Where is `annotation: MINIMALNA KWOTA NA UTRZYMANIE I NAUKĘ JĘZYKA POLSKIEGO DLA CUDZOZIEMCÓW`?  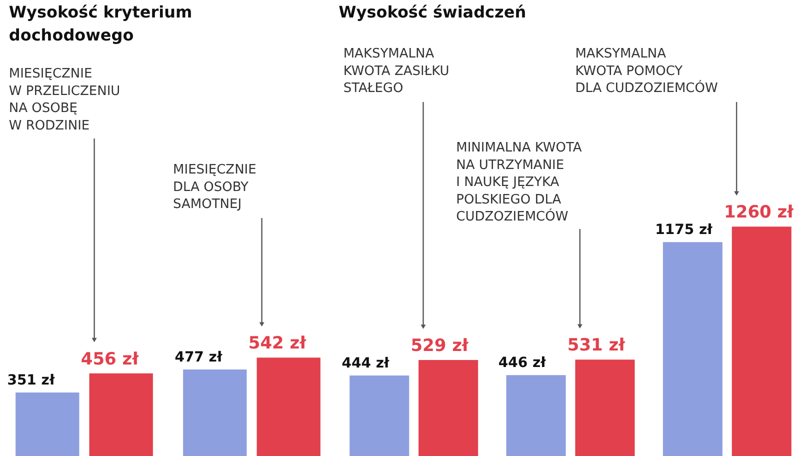 annotation: MINIMALNA KWOTA NA UTRZYMANIE I NAUKĘ JĘZYKA POLSKIEGO DLA CUDZOZIEMCÓW is located at coordinates (519, 182).